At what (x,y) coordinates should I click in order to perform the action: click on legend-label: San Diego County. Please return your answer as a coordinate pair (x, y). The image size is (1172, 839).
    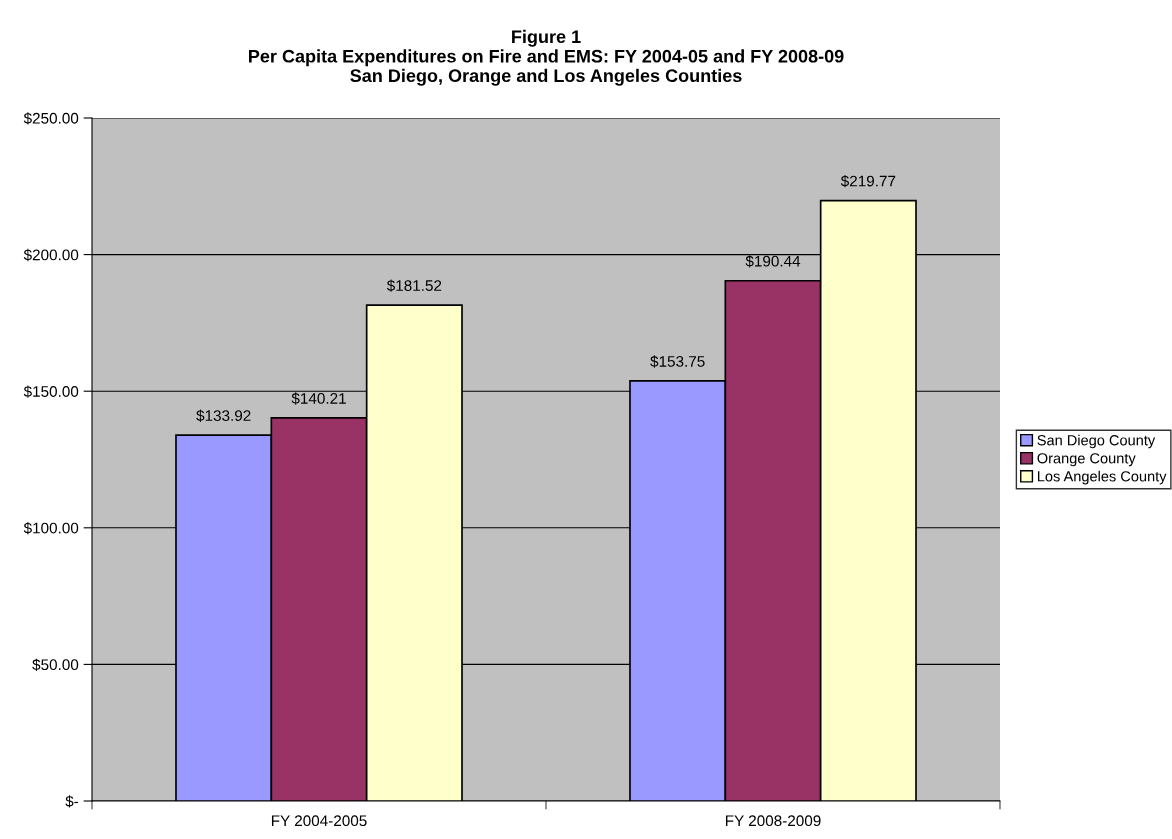
    Looking at the image, I should click on (1096, 441).